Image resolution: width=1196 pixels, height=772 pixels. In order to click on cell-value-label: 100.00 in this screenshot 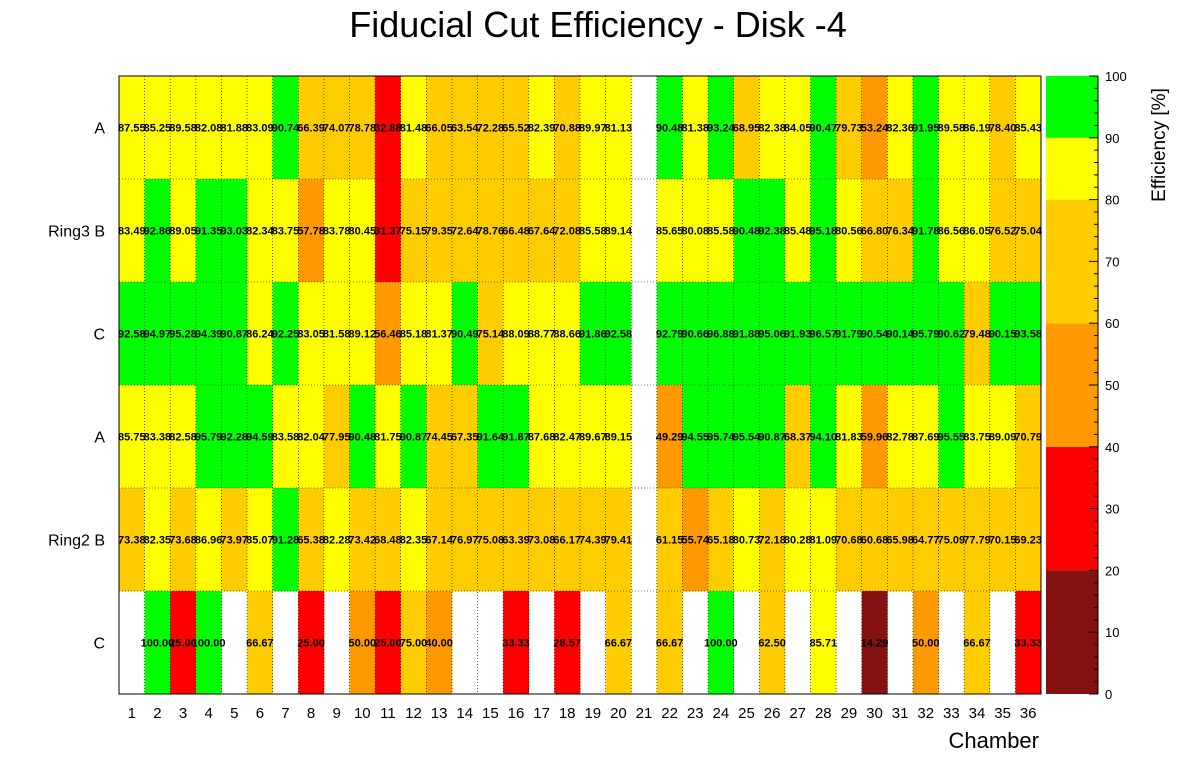, I will do `click(209, 644)`.